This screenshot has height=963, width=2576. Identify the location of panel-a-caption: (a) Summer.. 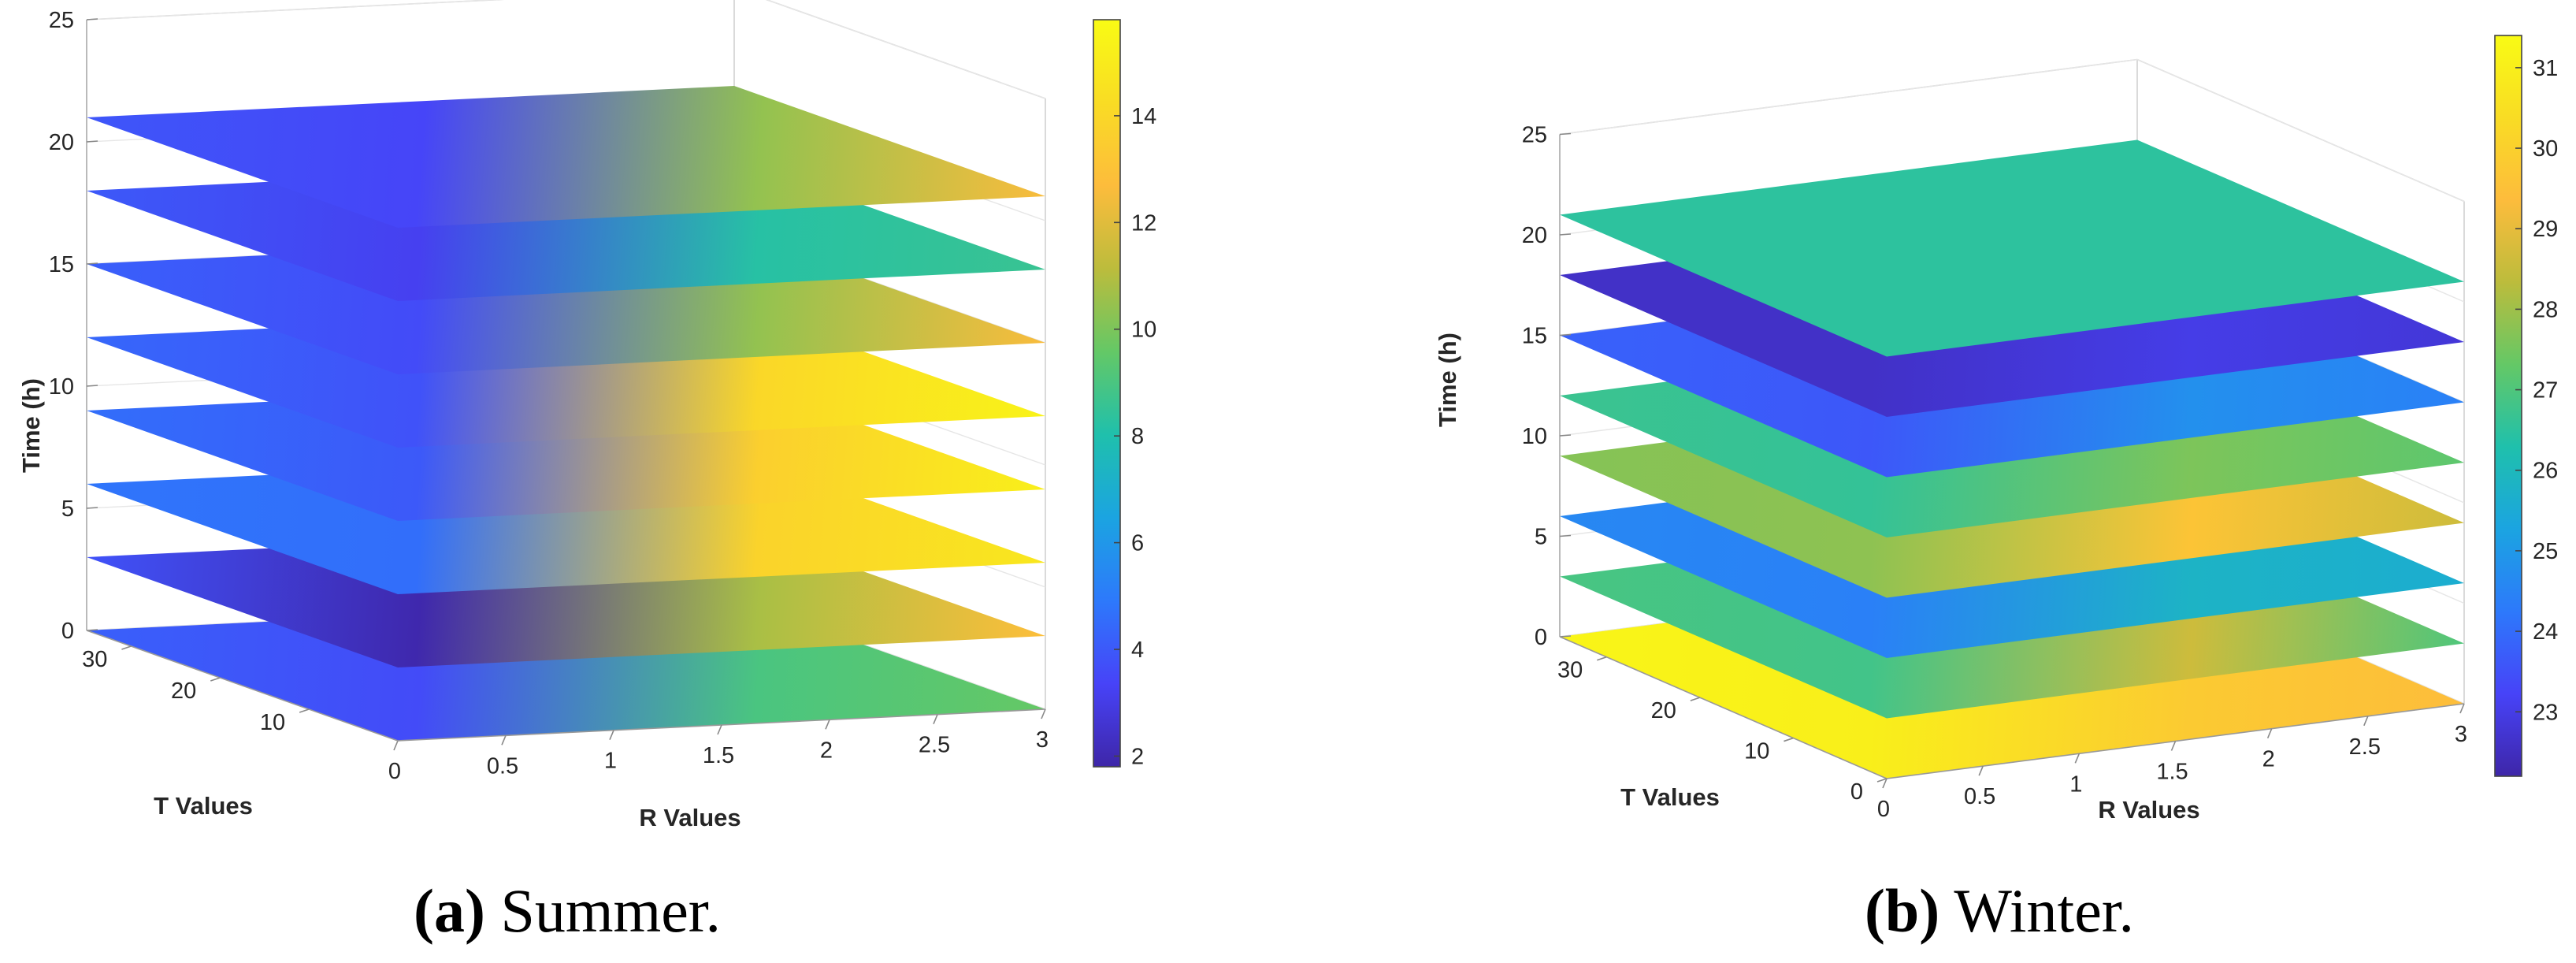
(567, 910).